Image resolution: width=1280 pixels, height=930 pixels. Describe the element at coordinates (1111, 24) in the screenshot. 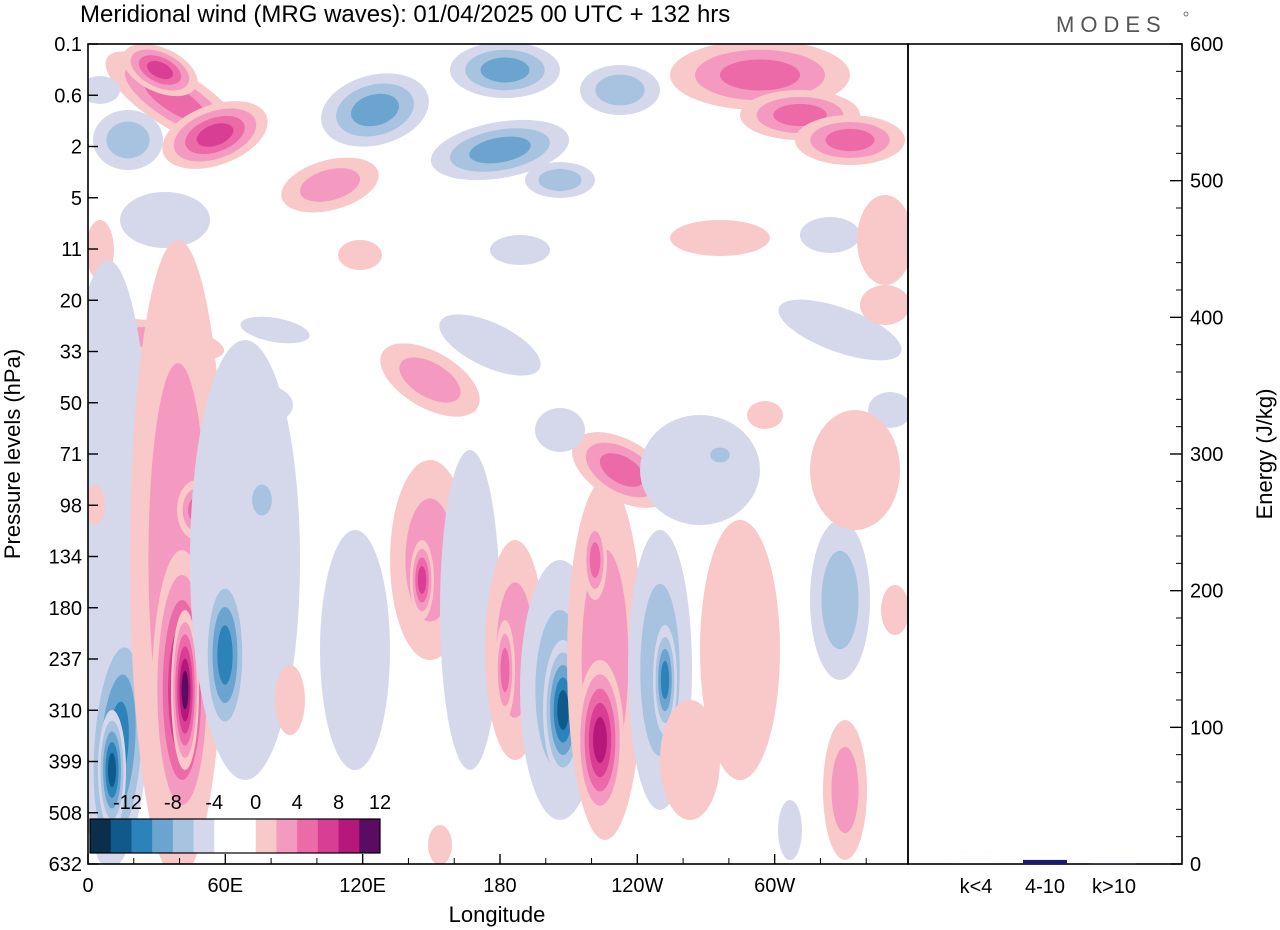

I see `modes-logo: MODES` at that location.